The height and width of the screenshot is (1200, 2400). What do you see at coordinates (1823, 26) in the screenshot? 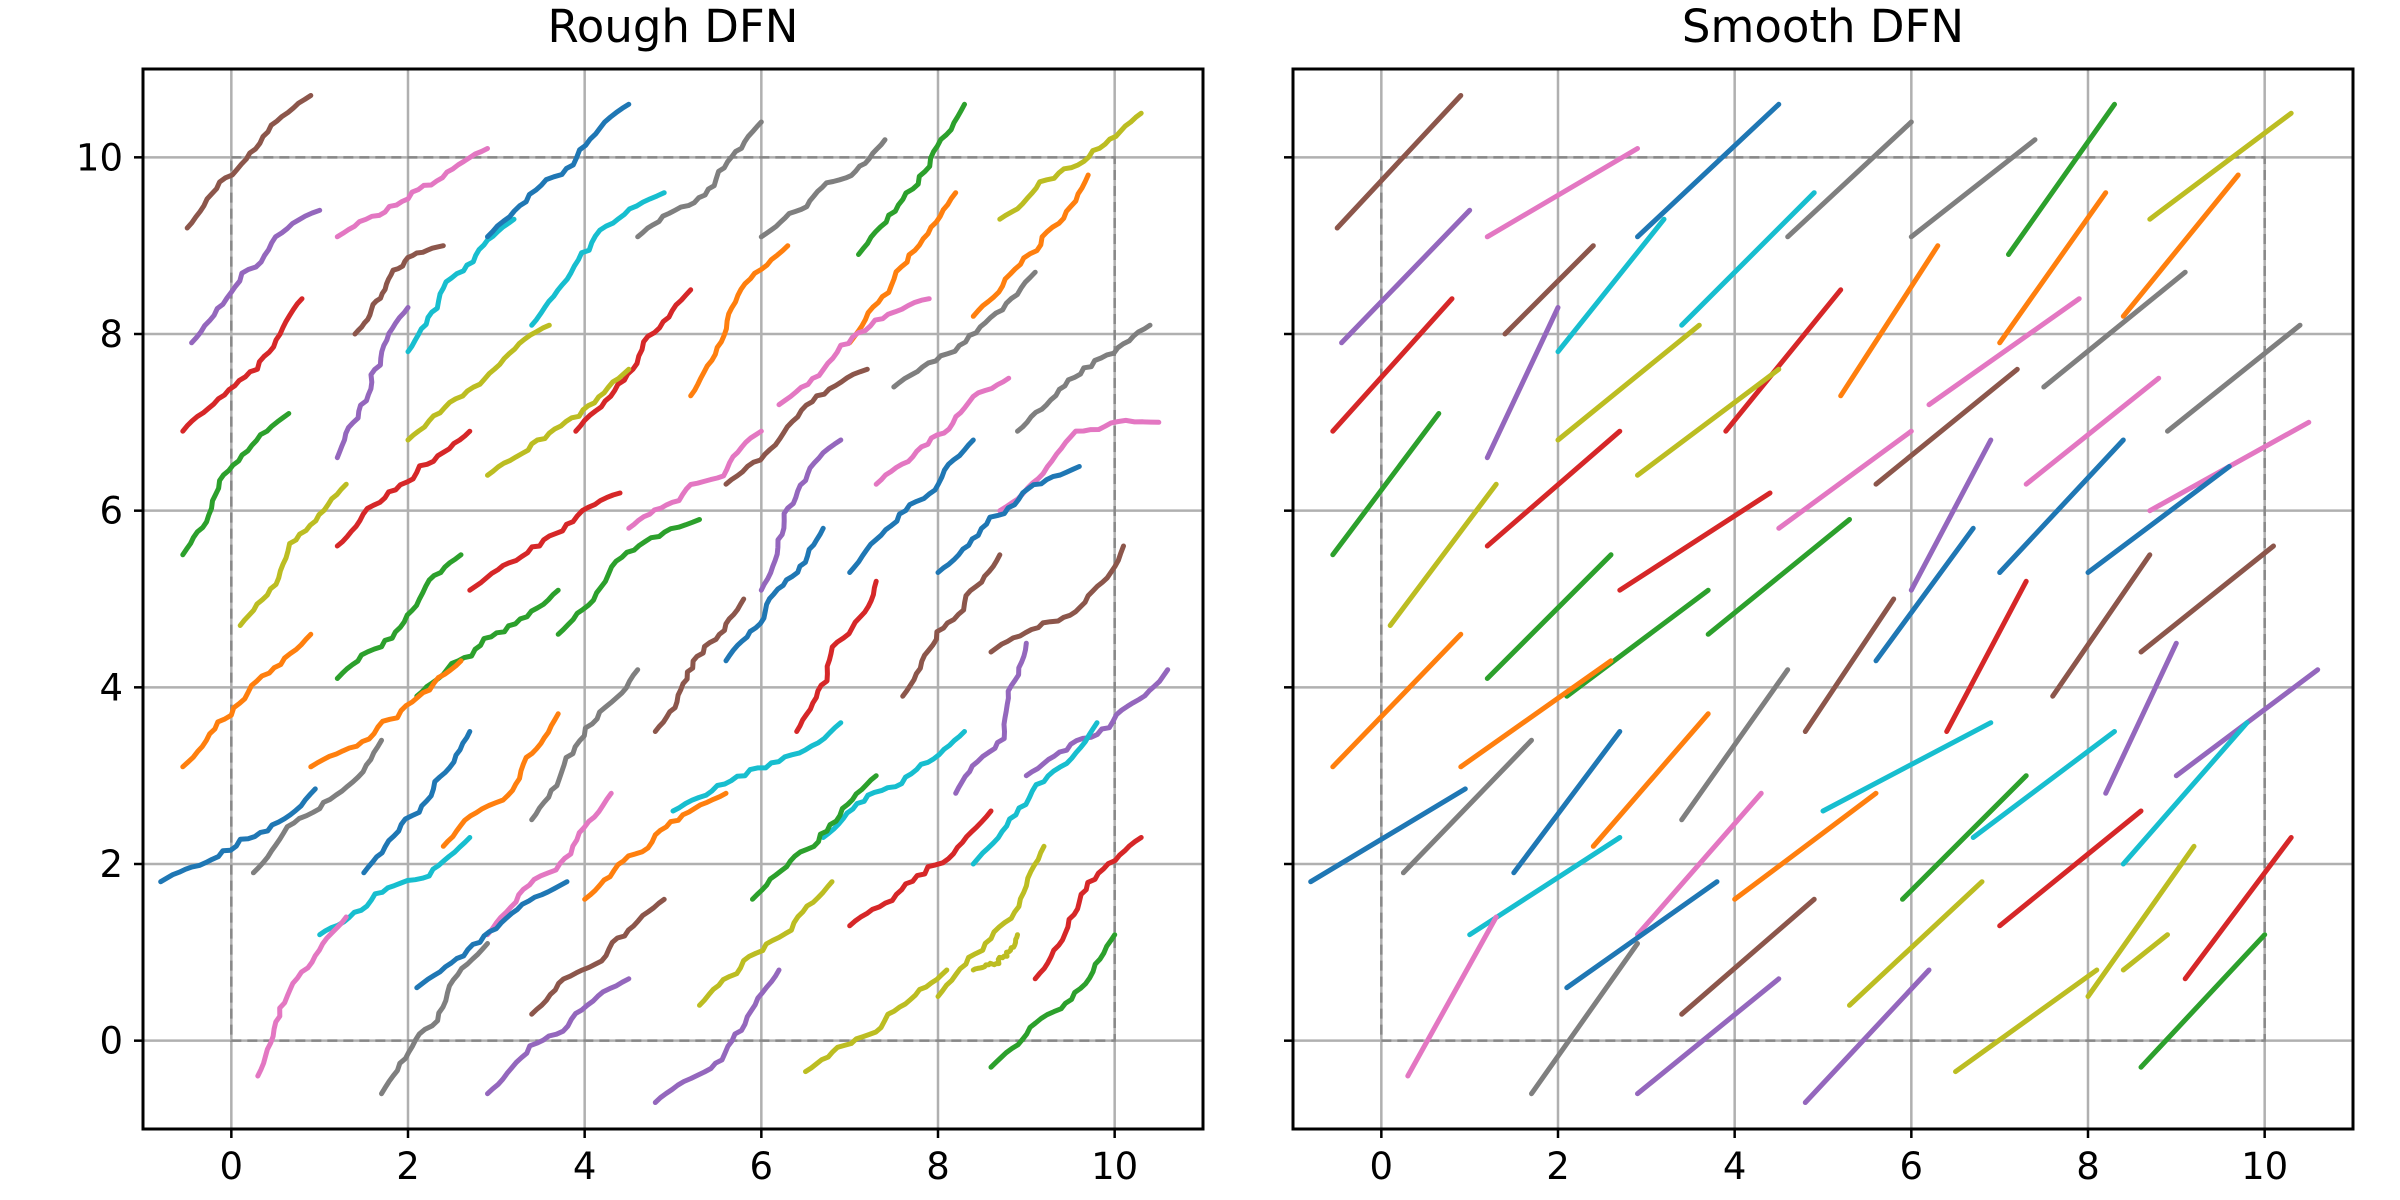
I see `smooth-dfn-title: Smooth DFN` at bounding box center [1823, 26].